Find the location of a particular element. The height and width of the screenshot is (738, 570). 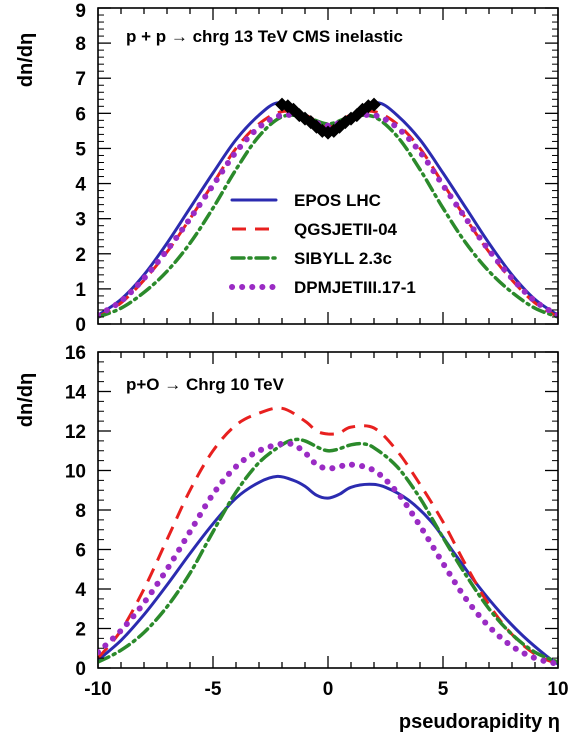

y-tick-label: 9 is located at coordinates (80, 11).